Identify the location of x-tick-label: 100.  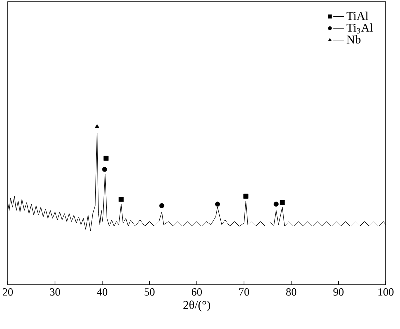
(386, 292).